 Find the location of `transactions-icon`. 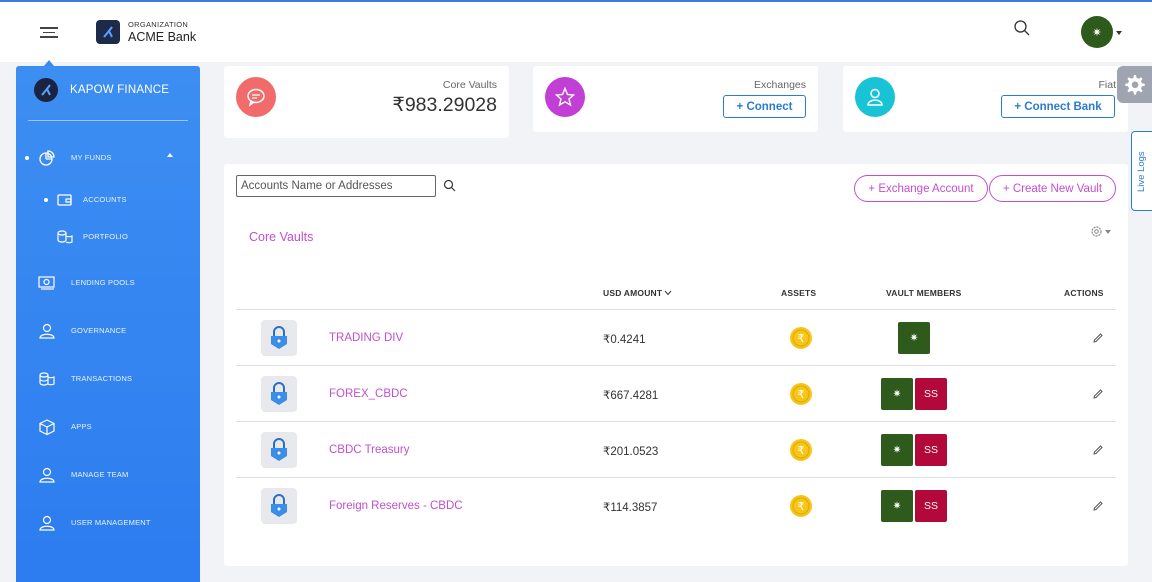

transactions-icon is located at coordinates (47, 379).